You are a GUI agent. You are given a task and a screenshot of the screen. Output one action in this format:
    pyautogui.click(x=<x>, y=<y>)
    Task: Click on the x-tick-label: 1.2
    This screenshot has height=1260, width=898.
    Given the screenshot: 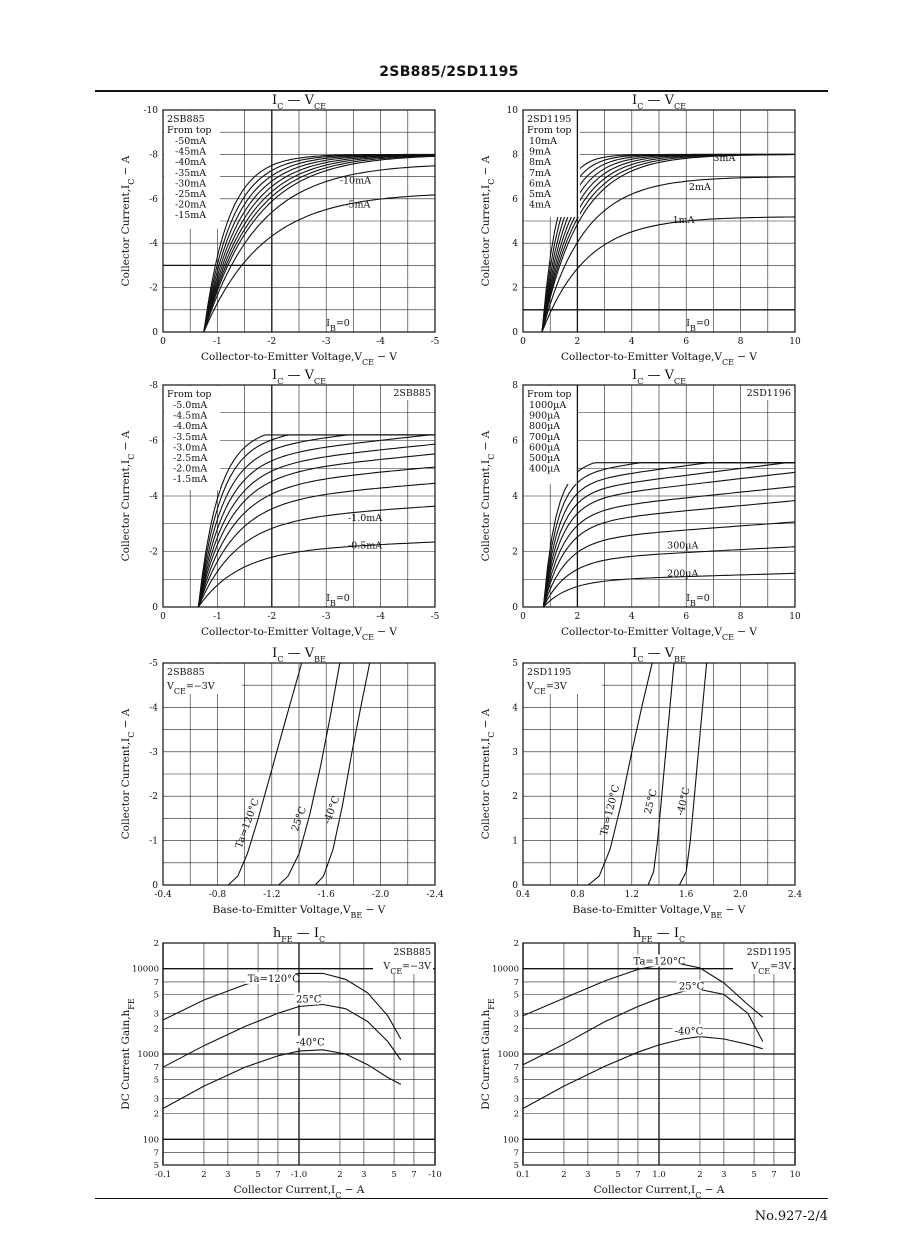 What is the action you would take?
    pyautogui.click(x=632, y=895)
    